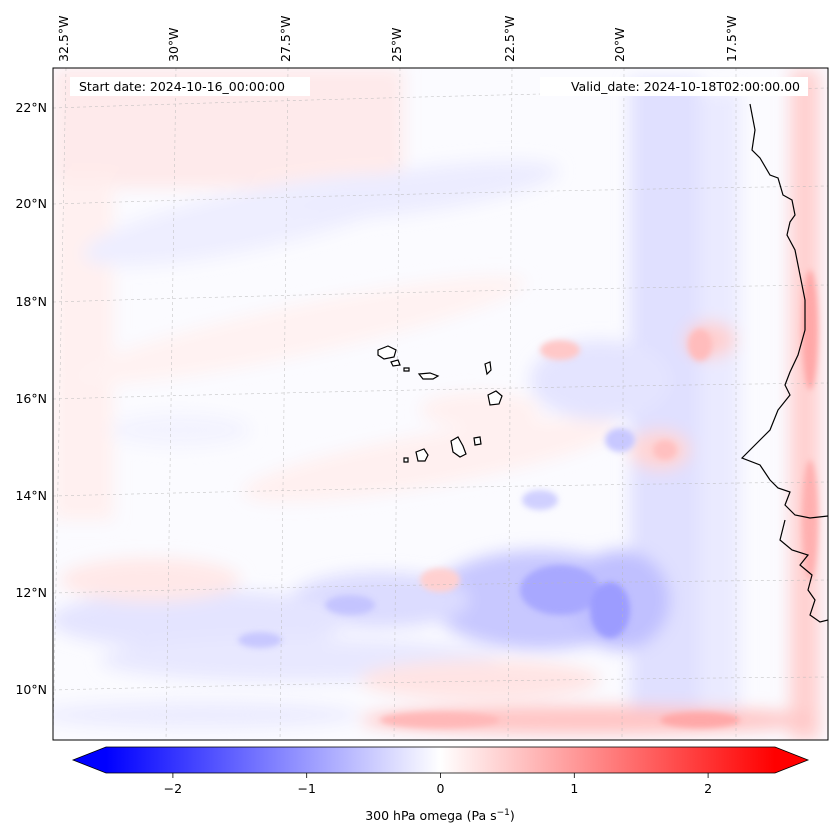 This screenshot has height=839, width=837. I want to click on lon-label-17-5w: 17.5°W, so click(731, 39).